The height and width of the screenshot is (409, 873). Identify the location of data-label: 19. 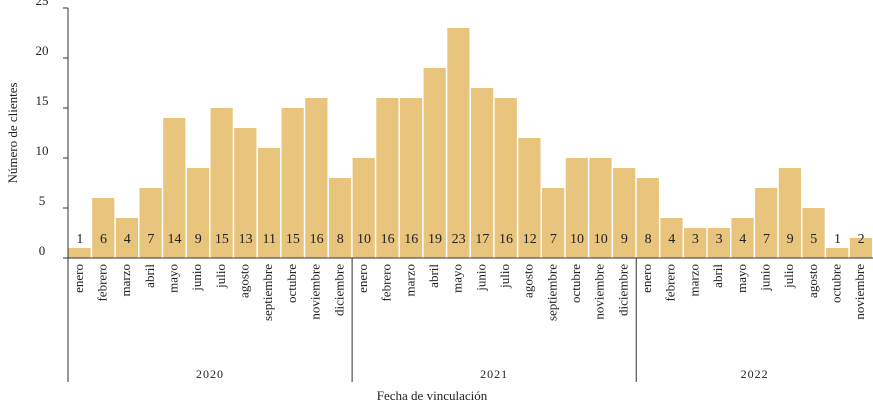
(435, 239).